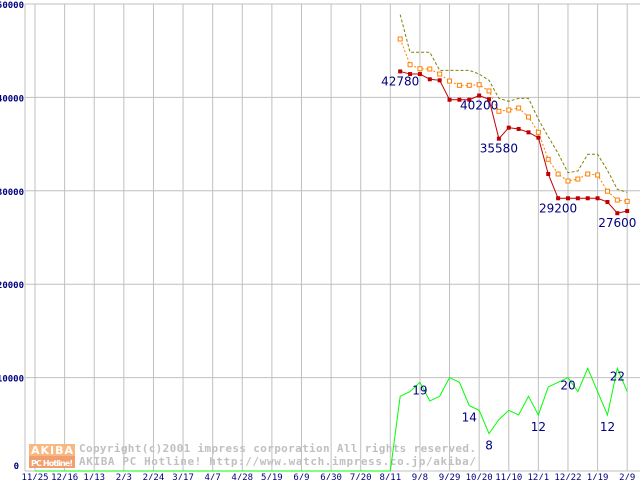 The image size is (640, 480). Describe the element at coordinates (419, 390) in the screenshot. I see `data-label: 19` at that location.